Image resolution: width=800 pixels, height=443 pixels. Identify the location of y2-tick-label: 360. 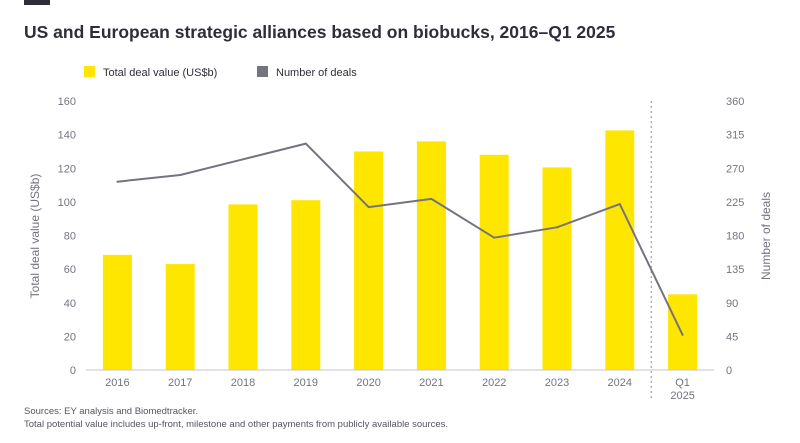
(735, 102).